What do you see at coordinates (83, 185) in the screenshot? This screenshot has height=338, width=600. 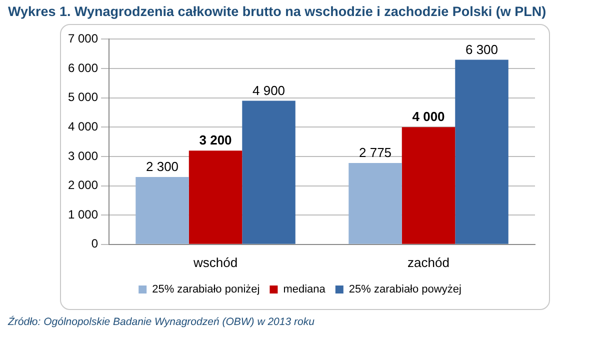 I see `y-tick-label: 2 000` at bounding box center [83, 185].